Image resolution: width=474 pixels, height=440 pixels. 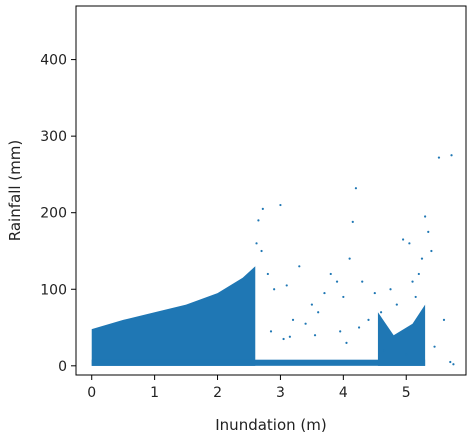 What do you see at coordinates (53, 290) in the screenshot?
I see `y-tick-label: 100` at bounding box center [53, 290].